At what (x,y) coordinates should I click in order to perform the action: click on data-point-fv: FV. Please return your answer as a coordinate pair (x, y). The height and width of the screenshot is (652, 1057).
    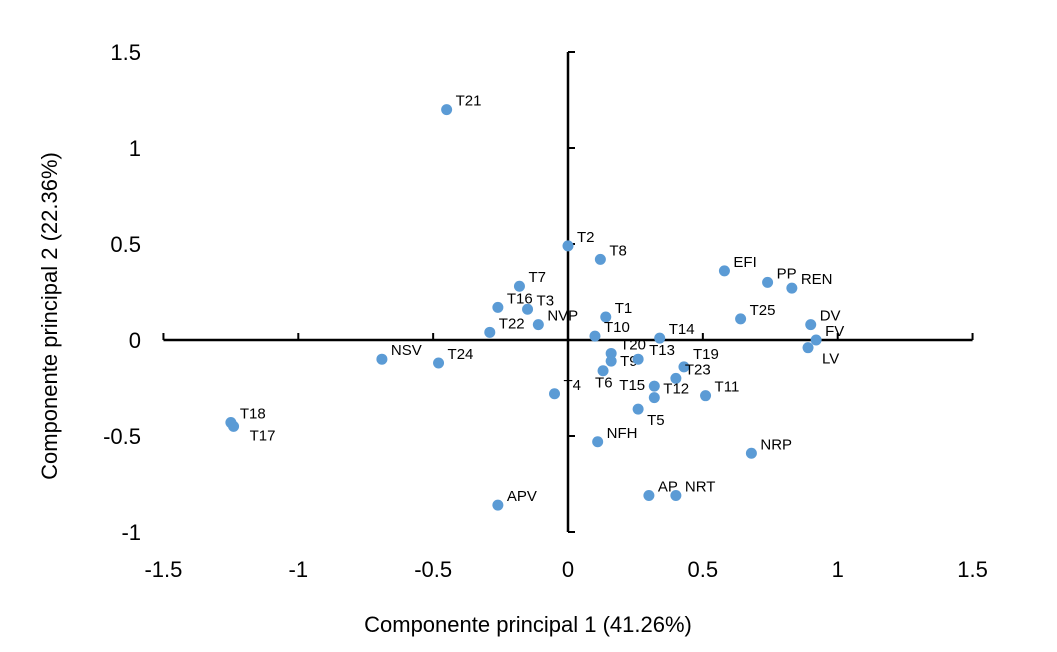
    Looking at the image, I should click on (827, 334).